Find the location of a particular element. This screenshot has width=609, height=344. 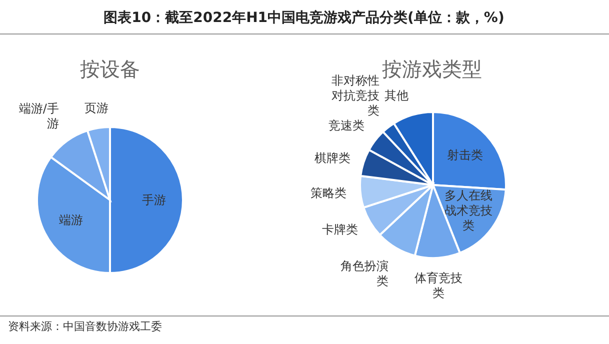

label: 非对称性对抗竞技类 is located at coordinates (356, 95).